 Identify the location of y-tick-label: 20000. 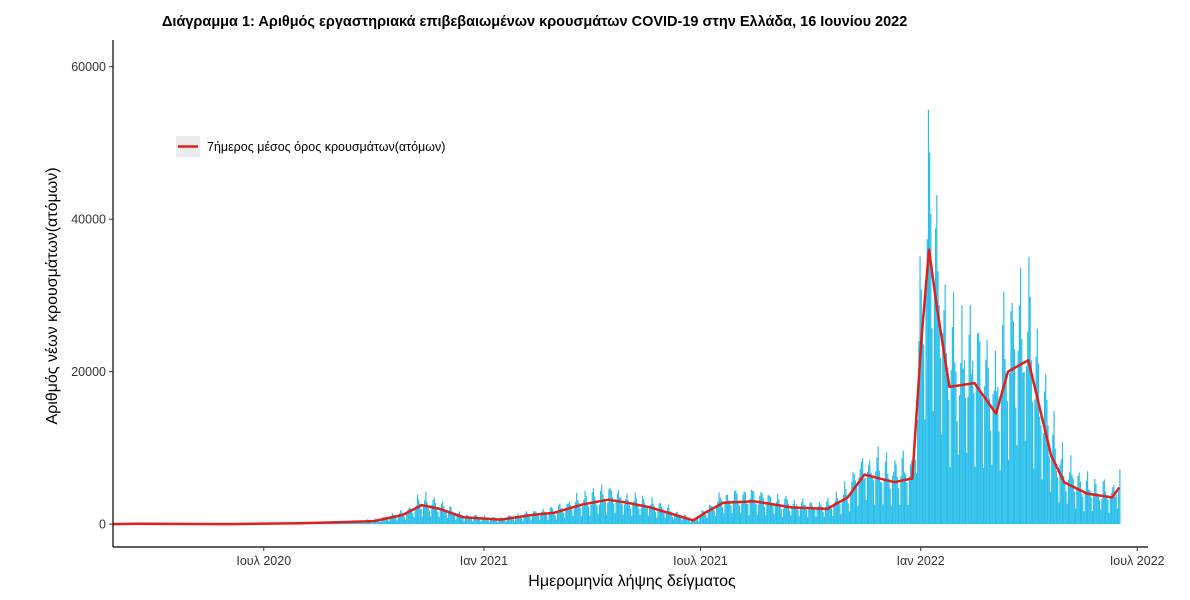
(88, 372).